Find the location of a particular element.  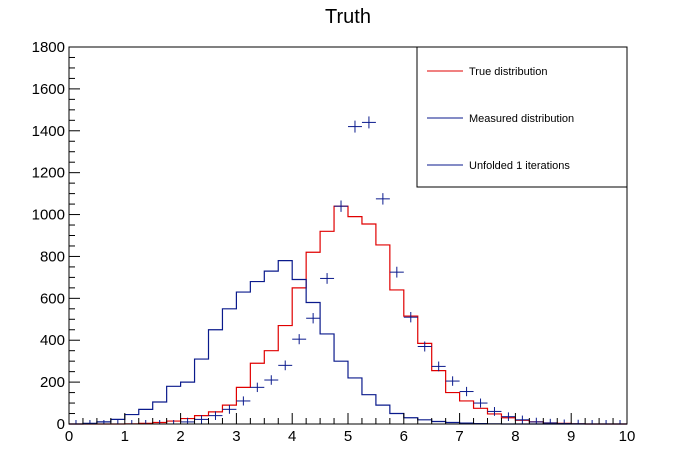

x-tick-label: 8 is located at coordinates (515, 436).